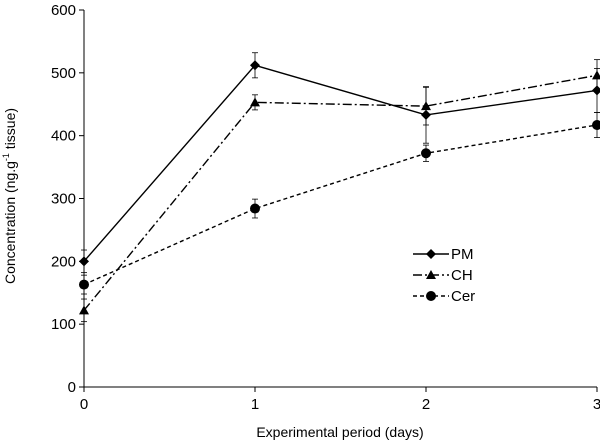 The height and width of the screenshot is (442, 600). I want to click on legend-label: PM, so click(462, 254).